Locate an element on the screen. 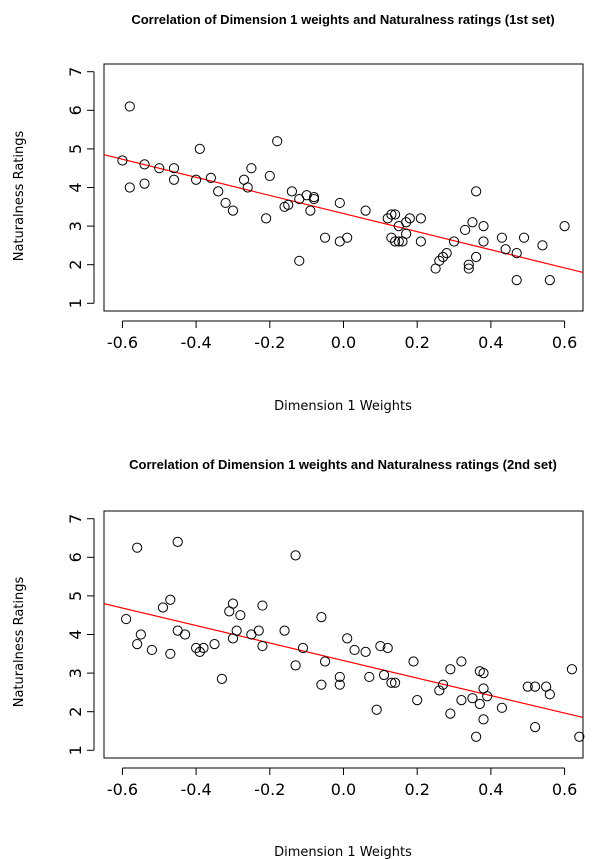  y-tick-label: 4 is located at coordinates (75, 634).